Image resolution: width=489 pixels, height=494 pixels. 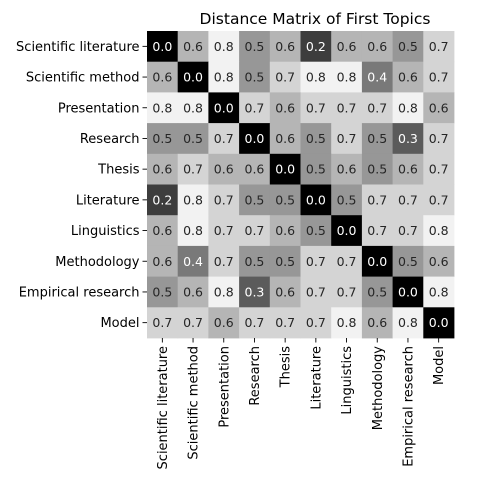 I want to click on y-tick-label-linguistics: Linguistics, so click(x=105, y=231).